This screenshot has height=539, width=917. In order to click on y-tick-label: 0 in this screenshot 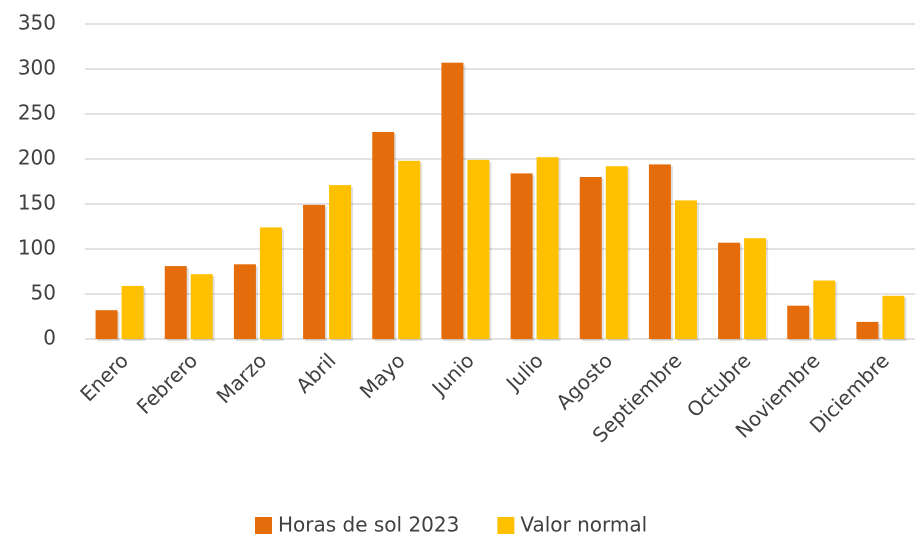, I will do `click(49, 338)`.